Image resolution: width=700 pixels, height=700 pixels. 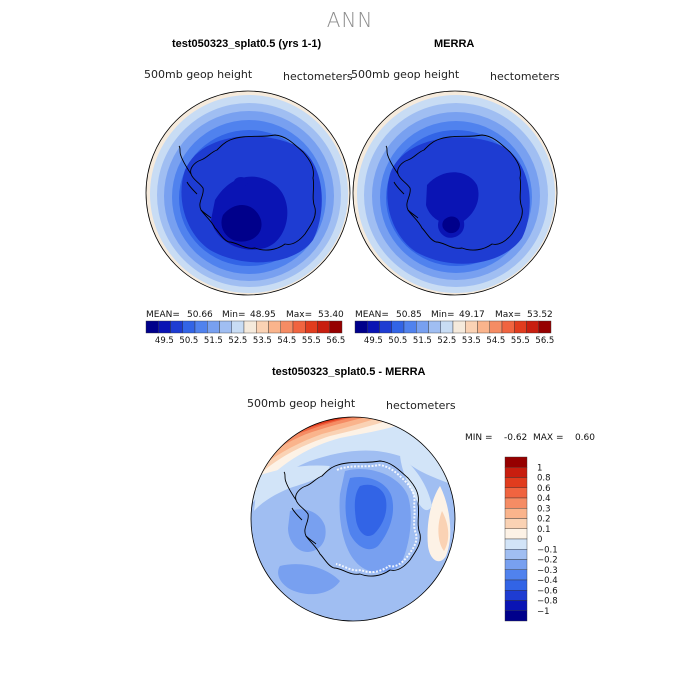 I want to click on panel2-colorbar-tick: 55.5, so click(x=520, y=341).